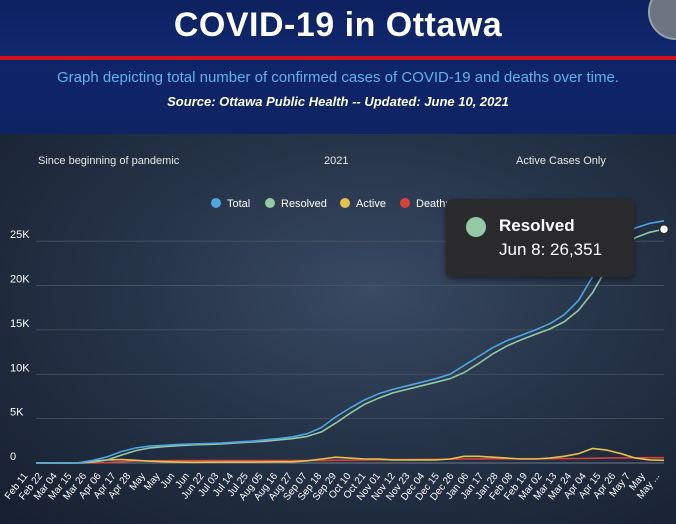 This screenshot has height=524, width=676. I want to click on y-tick-label: 20K, so click(20, 280).